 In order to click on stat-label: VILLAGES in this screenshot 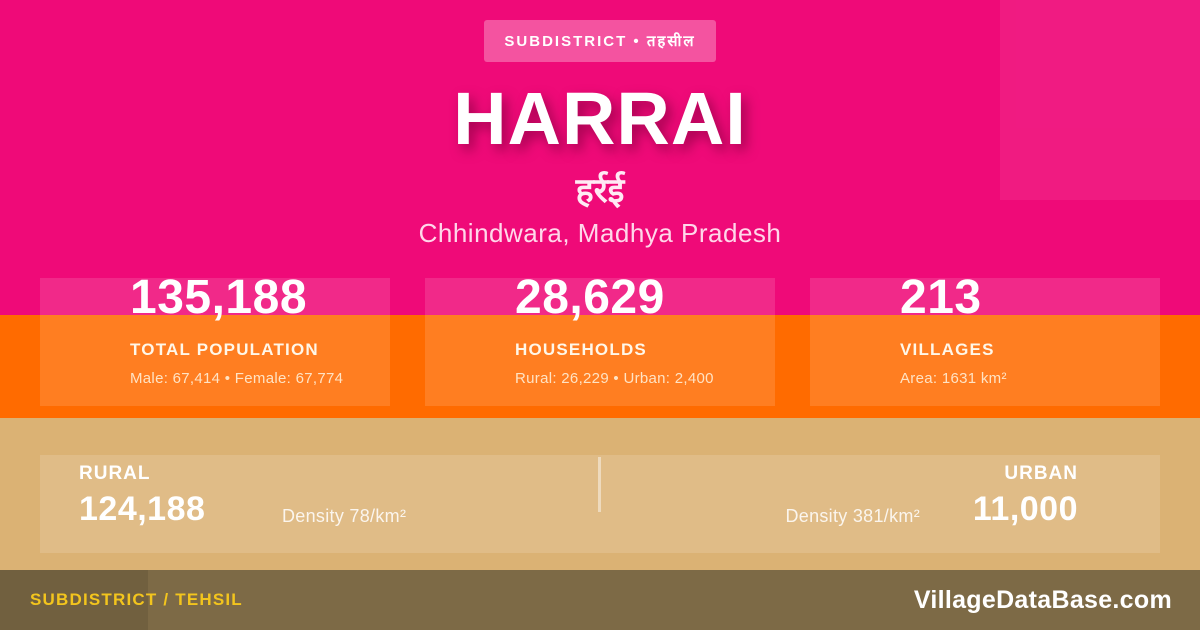, I will do `click(947, 349)`.